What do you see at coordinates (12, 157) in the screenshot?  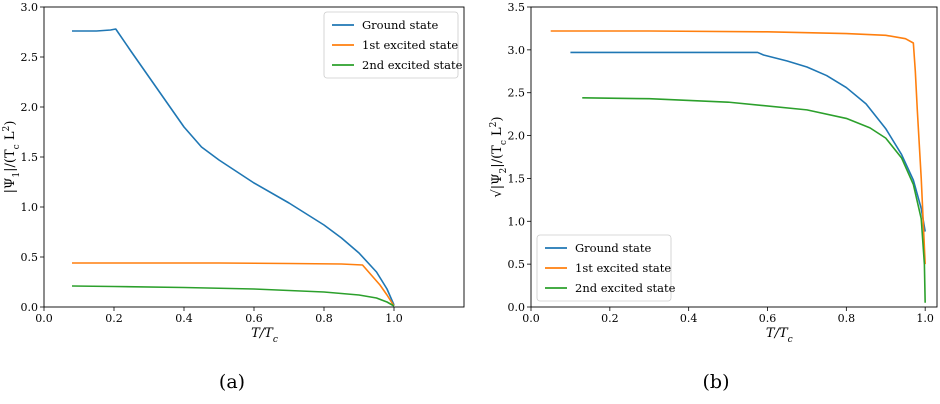 I see `y-axis-label: |Ψ1|/(Tc L2)` at bounding box center [12, 157].